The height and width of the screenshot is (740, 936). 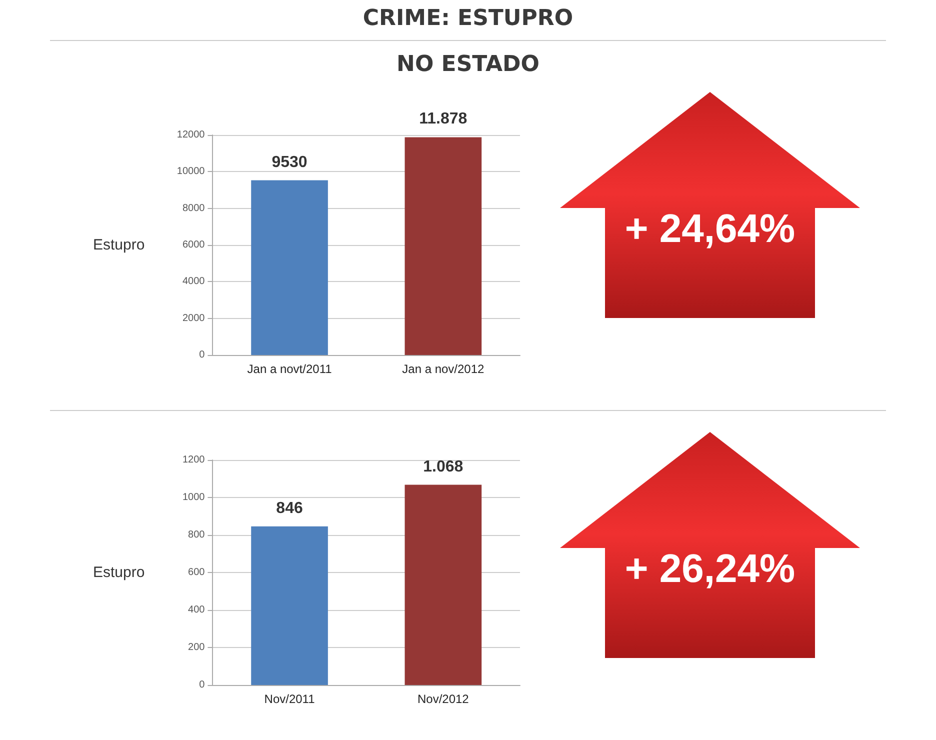 What do you see at coordinates (290, 162) in the screenshot?
I see `data-label: 9530` at bounding box center [290, 162].